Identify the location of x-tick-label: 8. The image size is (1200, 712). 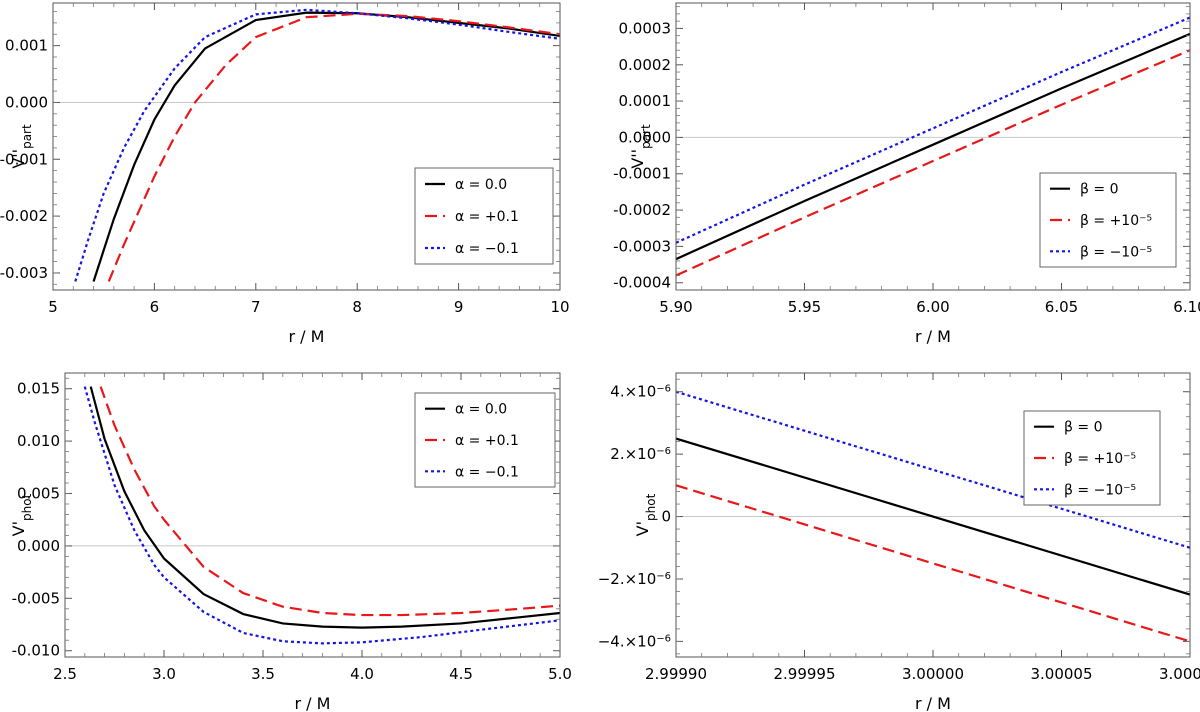
(357, 307).